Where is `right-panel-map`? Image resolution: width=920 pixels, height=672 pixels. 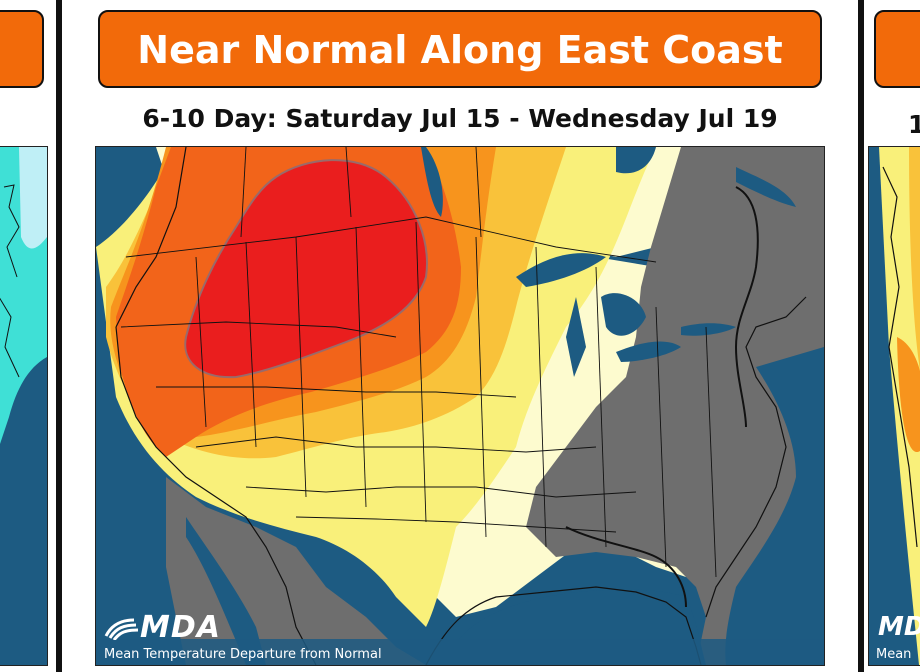
right-panel-map is located at coordinates (894, 406).